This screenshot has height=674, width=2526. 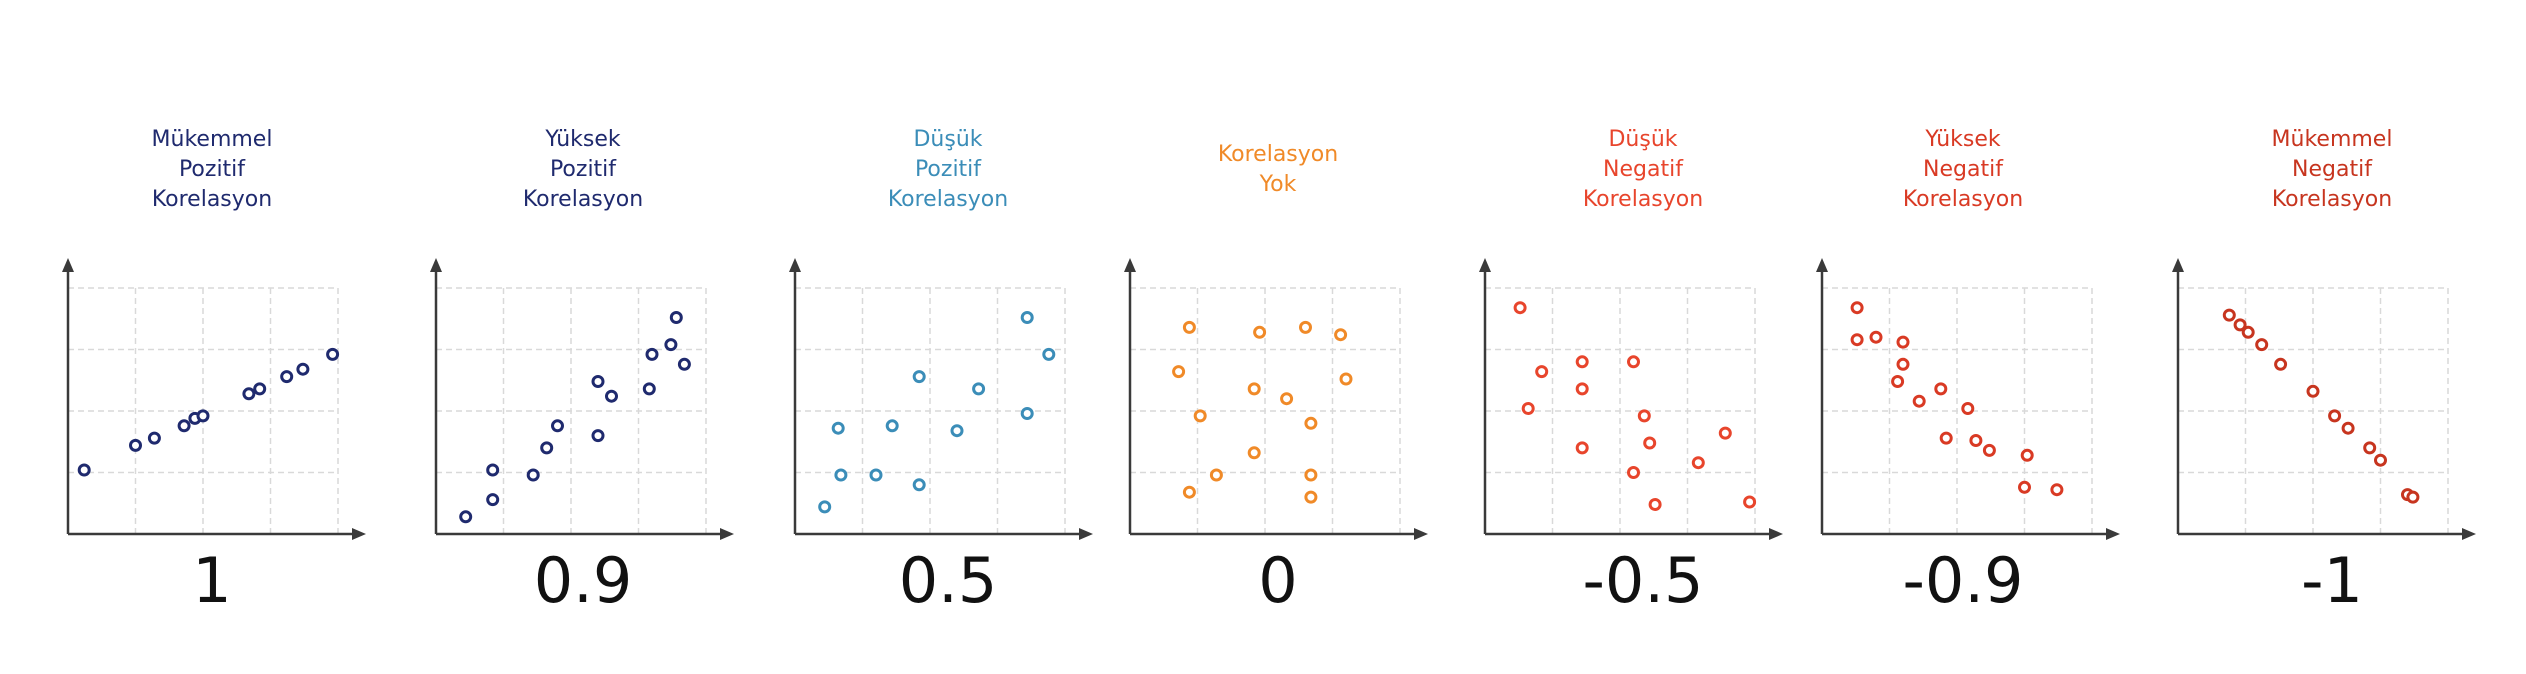 I want to click on panel-title: Mükemmel Negatif Korelasyon, so click(x=2332, y=169).